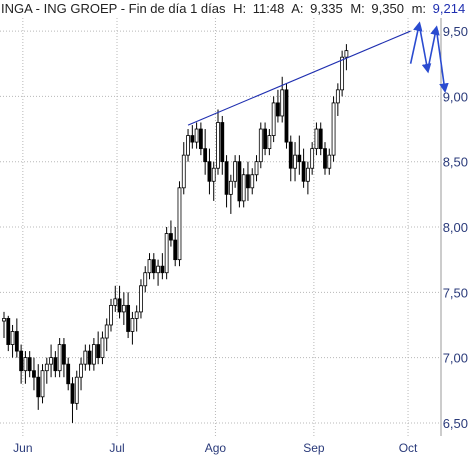 The height and width of the screenshot is (456, 472). Describe the element at coordinates (326, 8) in the screenshot. I see `header-a-value: 9,335` at that location.